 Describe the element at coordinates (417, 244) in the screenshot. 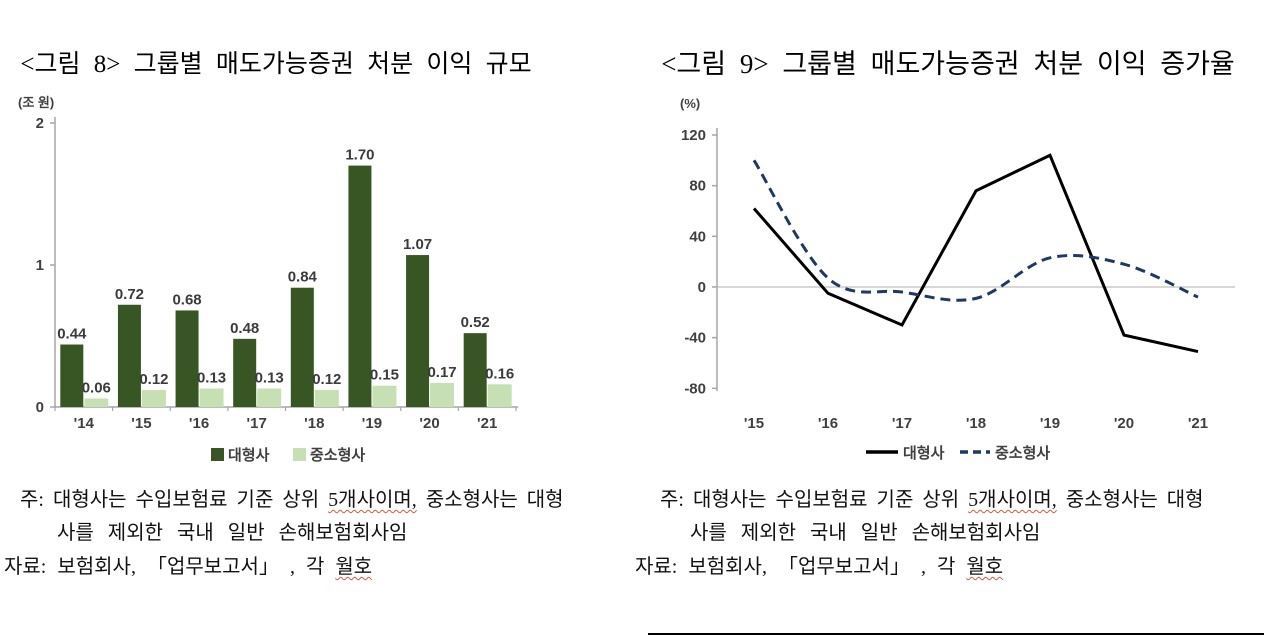

I see `bar-value-label: 1.07` at that location.